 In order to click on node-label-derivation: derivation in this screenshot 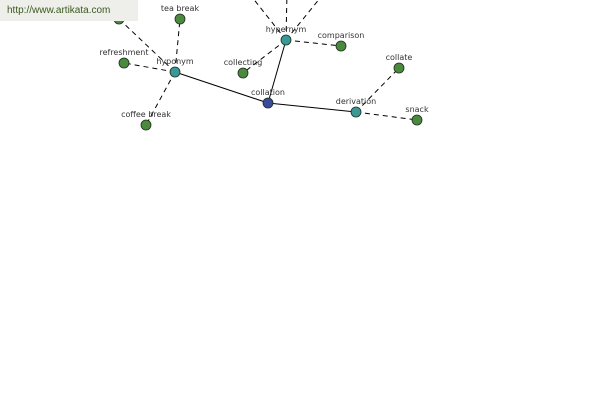, I will do `click(356, 101)`.